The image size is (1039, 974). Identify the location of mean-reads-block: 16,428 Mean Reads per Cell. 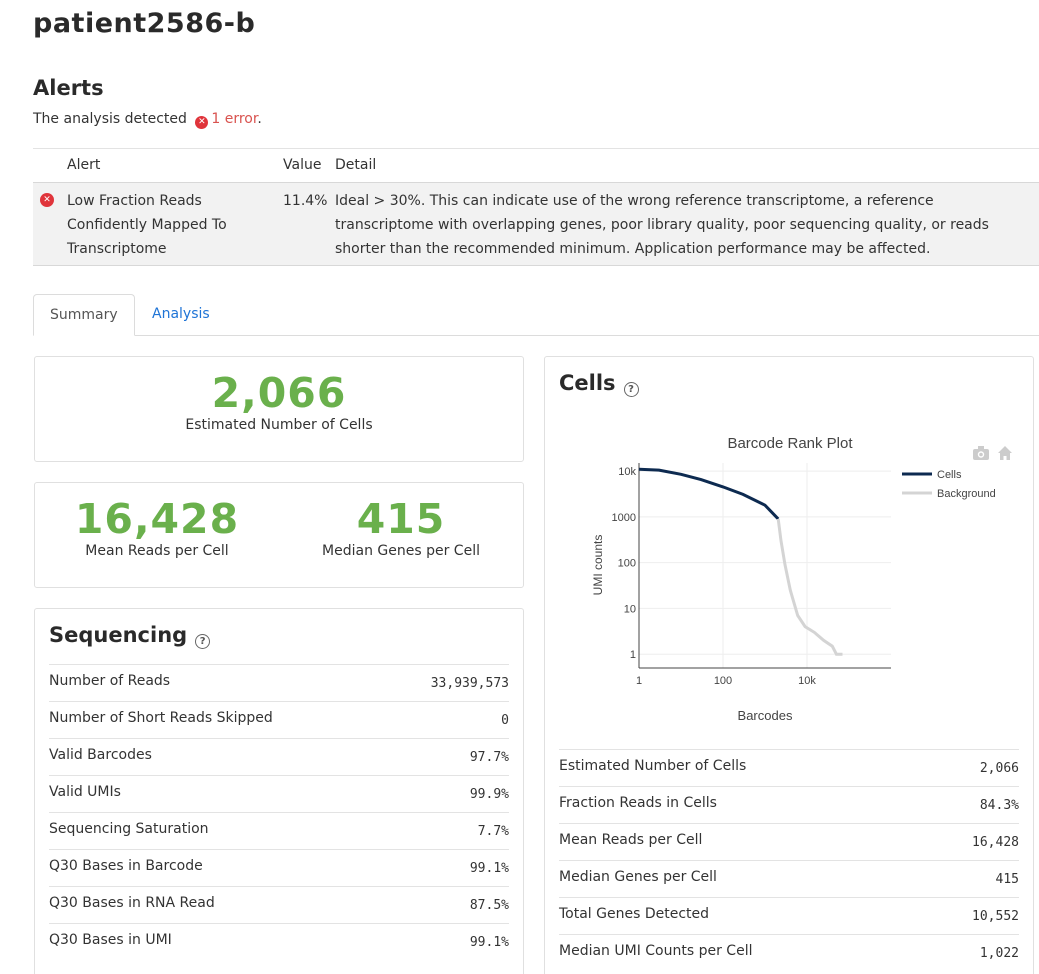
(157, 527).